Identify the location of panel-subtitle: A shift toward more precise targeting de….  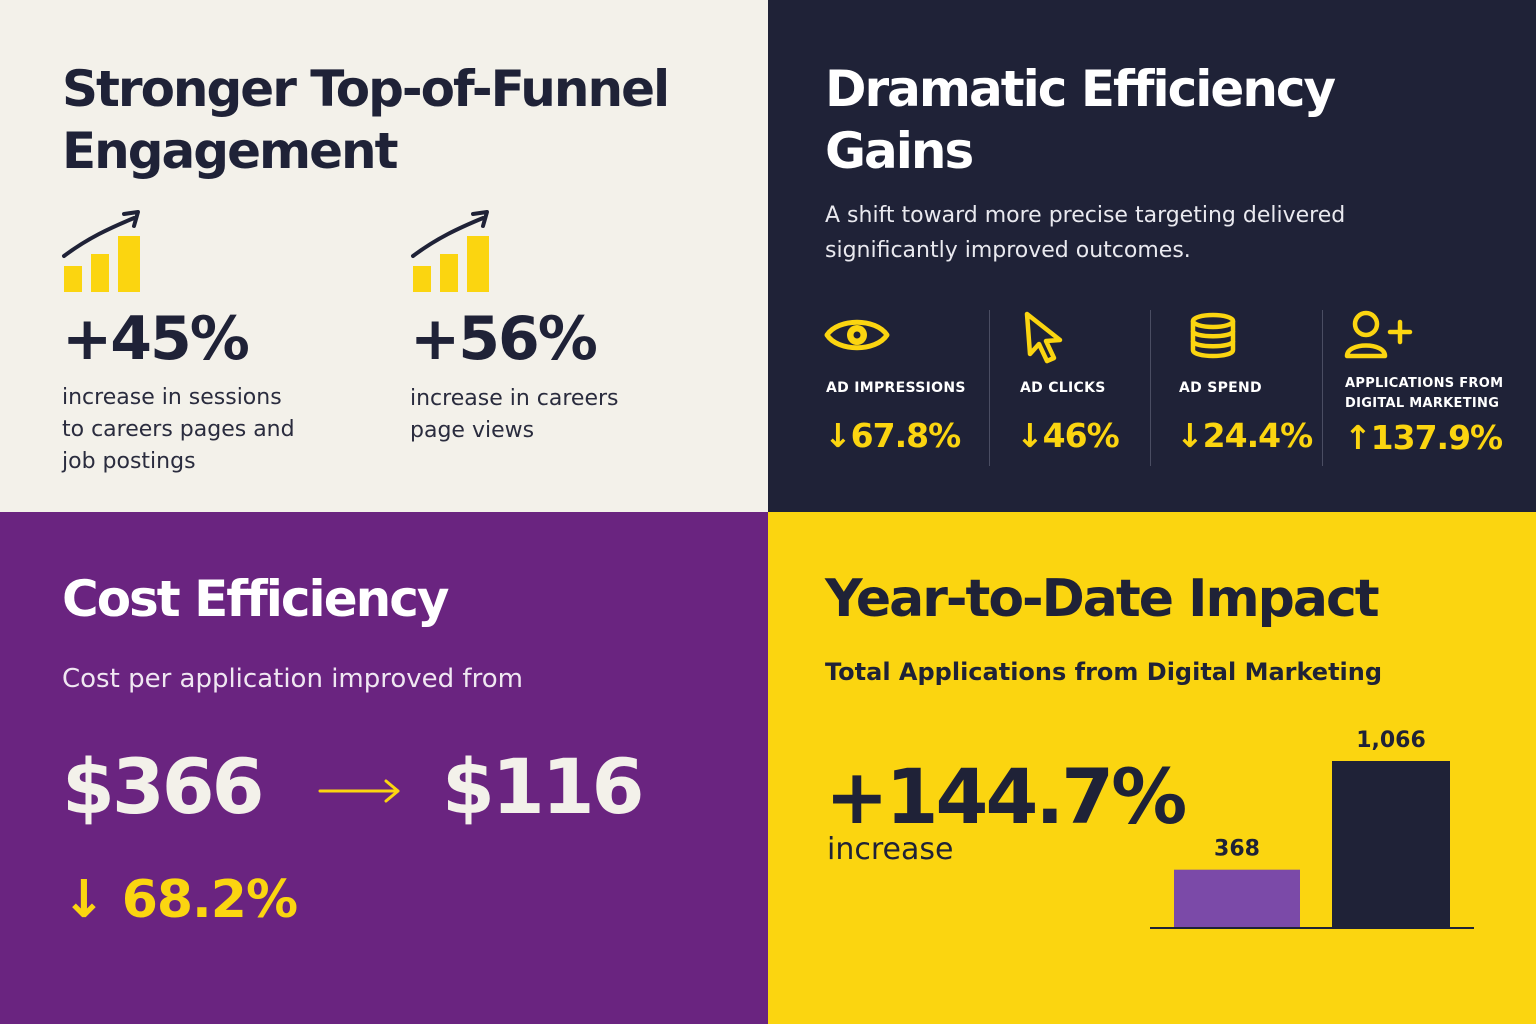
(1145, 233).